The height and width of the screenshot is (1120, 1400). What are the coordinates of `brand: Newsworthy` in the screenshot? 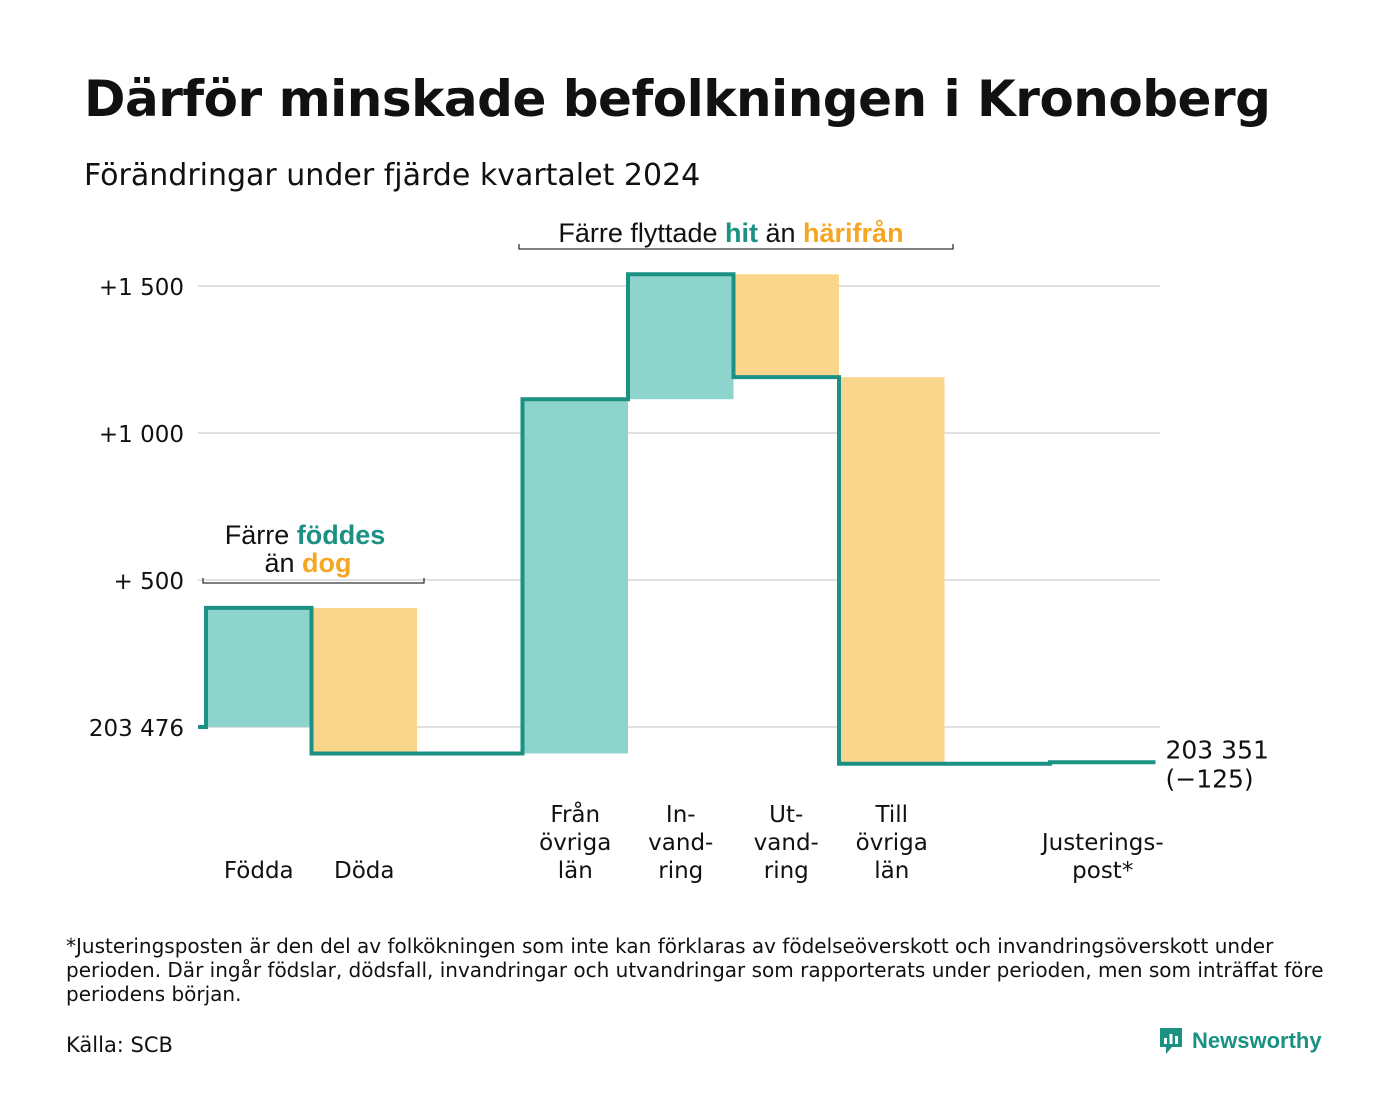 It's located at (1240, 1041).